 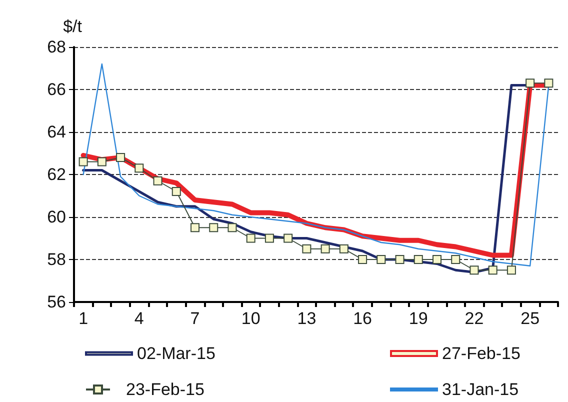 What do you see at coordinates (176, 353) in the screenshot?
I see `legend-label: 02-Mar-15` at bounding box center [176, 353].